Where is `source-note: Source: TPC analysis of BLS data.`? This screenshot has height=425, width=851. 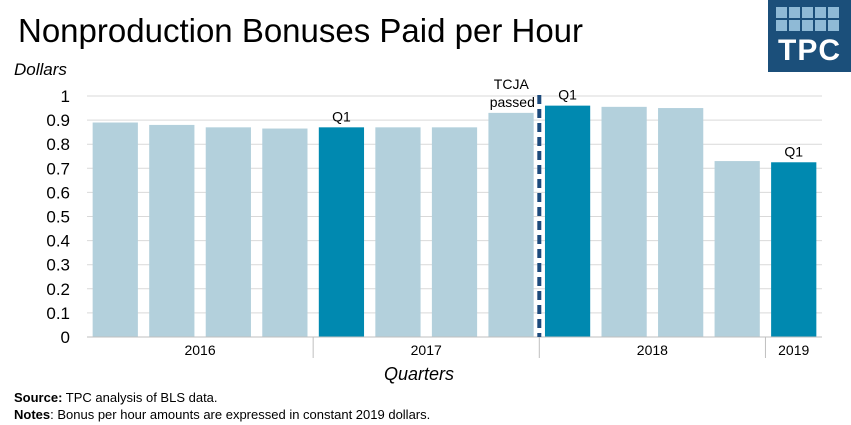
source-note: Source: TPC analysis of BLS data. is located at coordinates (116, 397).